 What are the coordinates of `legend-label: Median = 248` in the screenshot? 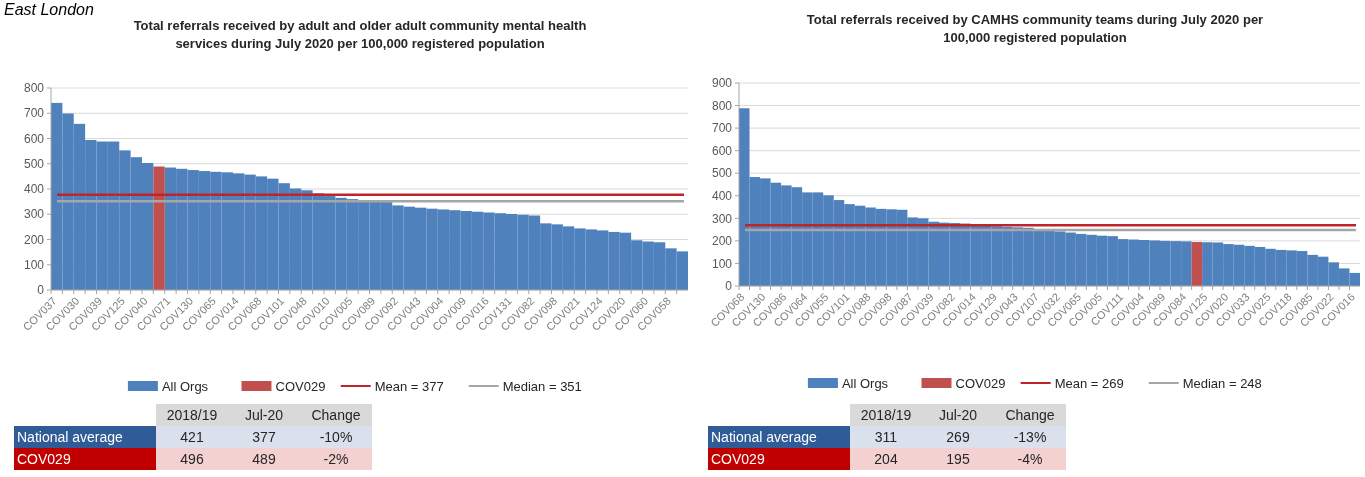 It's located at (1222, 383).